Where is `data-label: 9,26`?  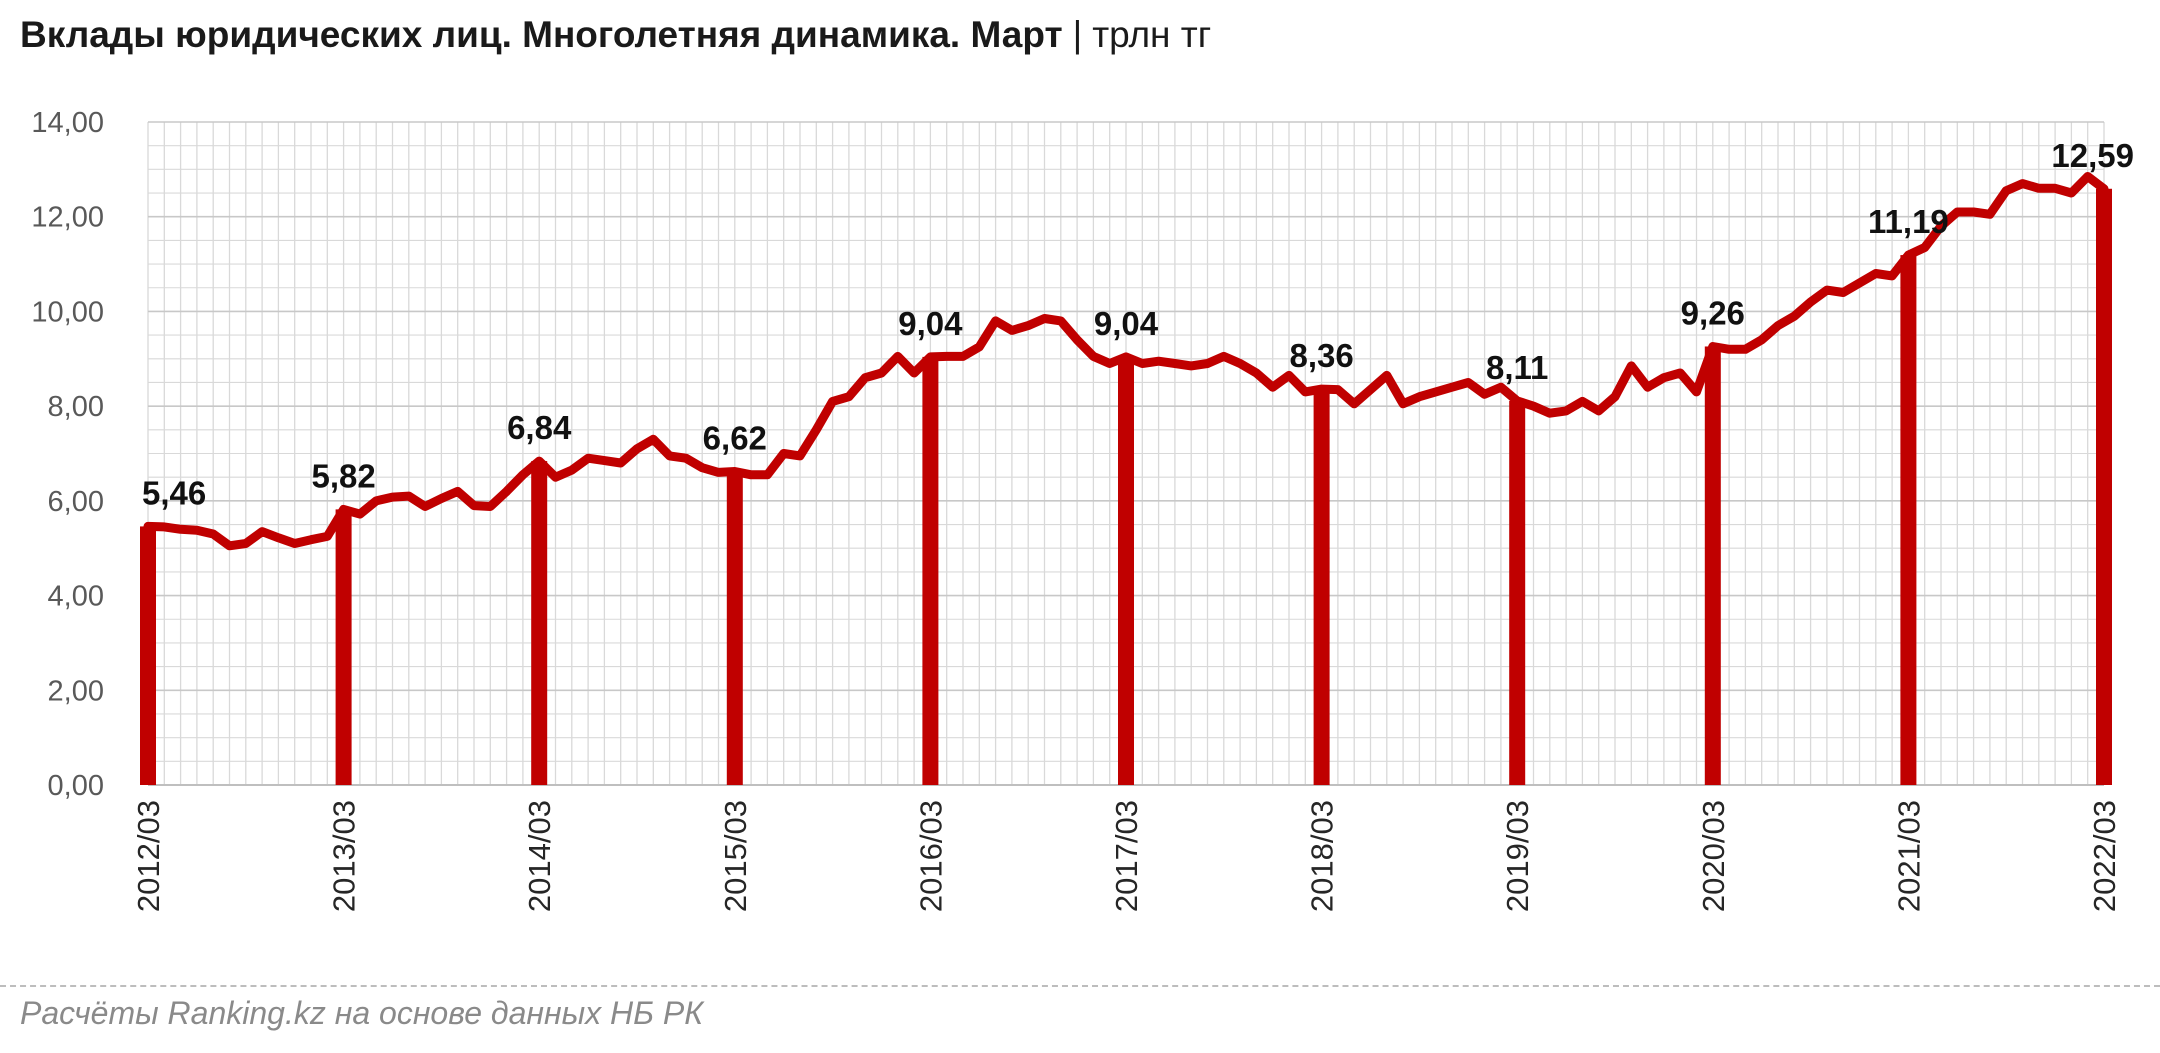
data-label: 9,26 is located at coordinates (1713, 312).